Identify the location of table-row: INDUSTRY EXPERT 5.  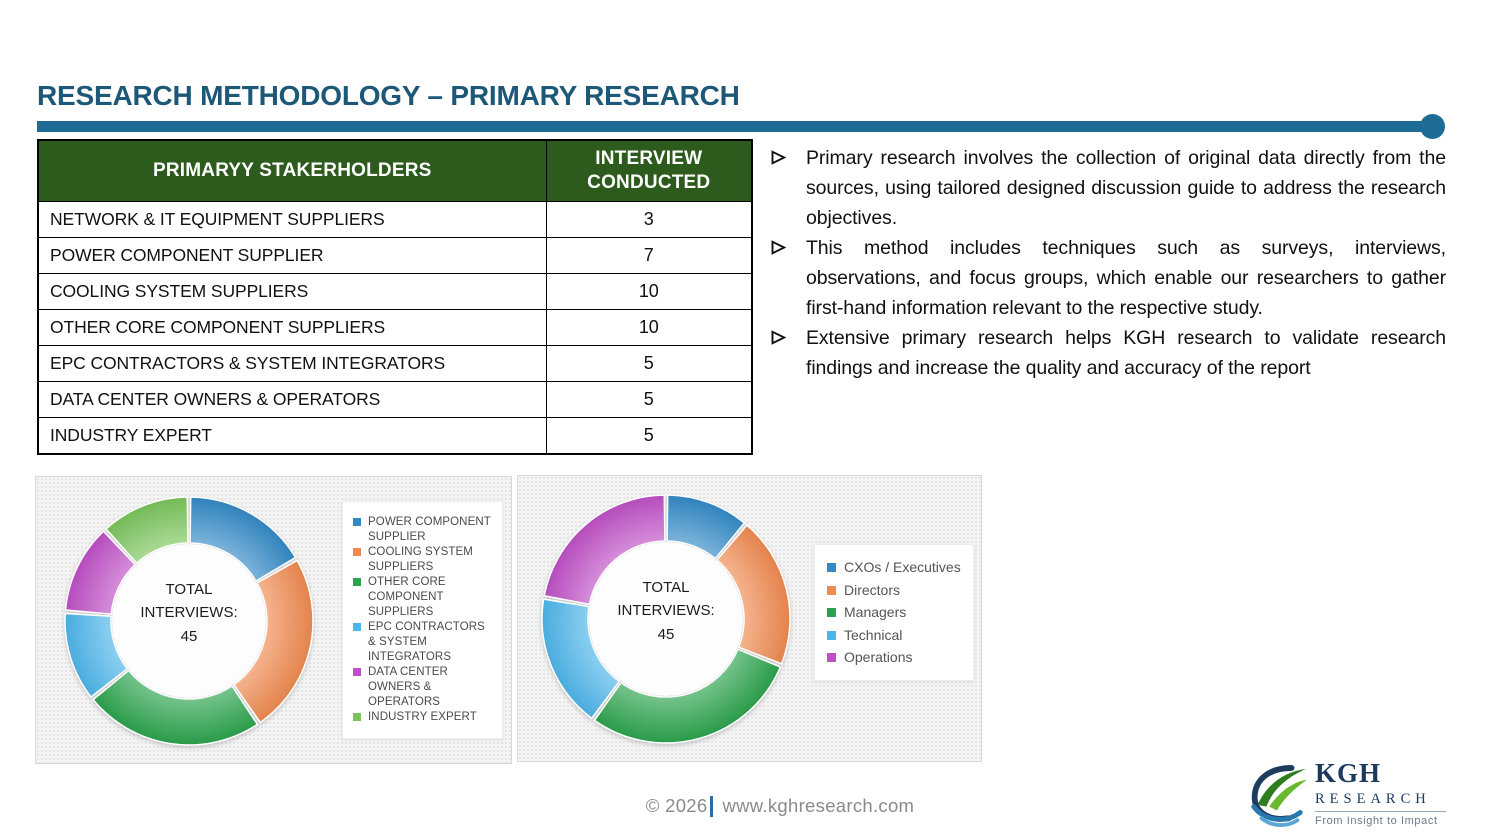
(395, 436).